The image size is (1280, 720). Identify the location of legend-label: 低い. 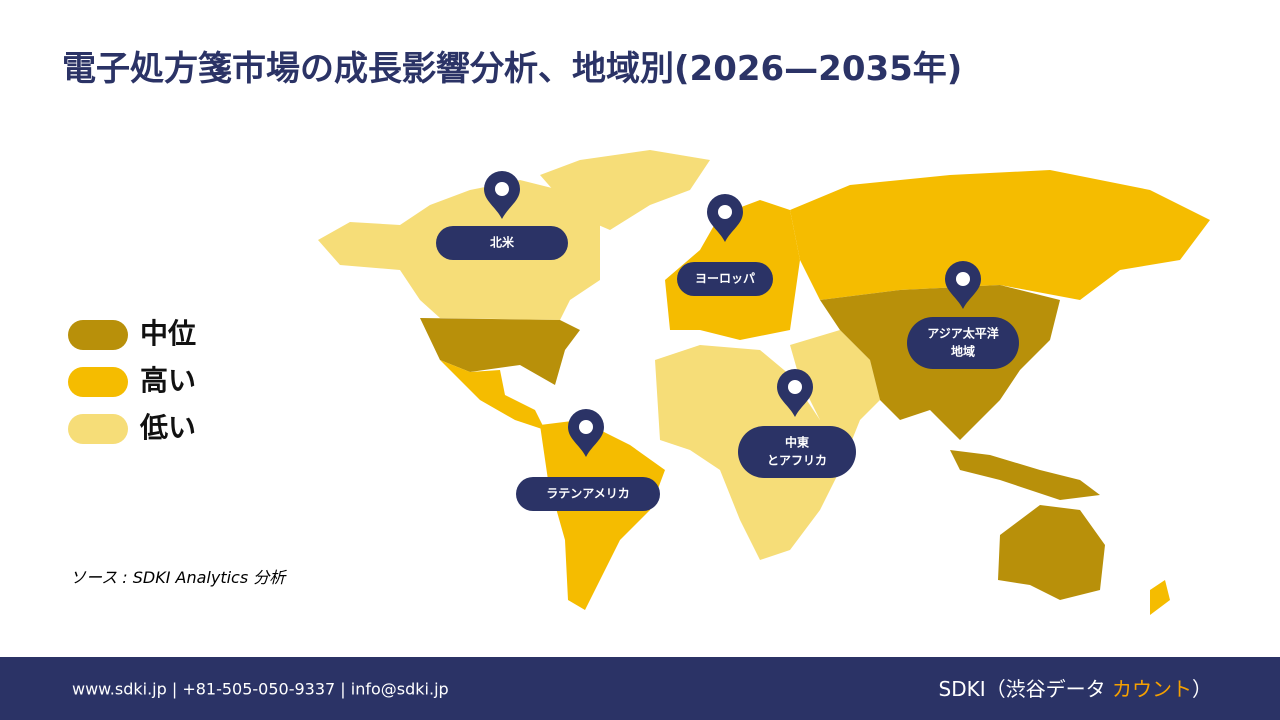
(167, 427).